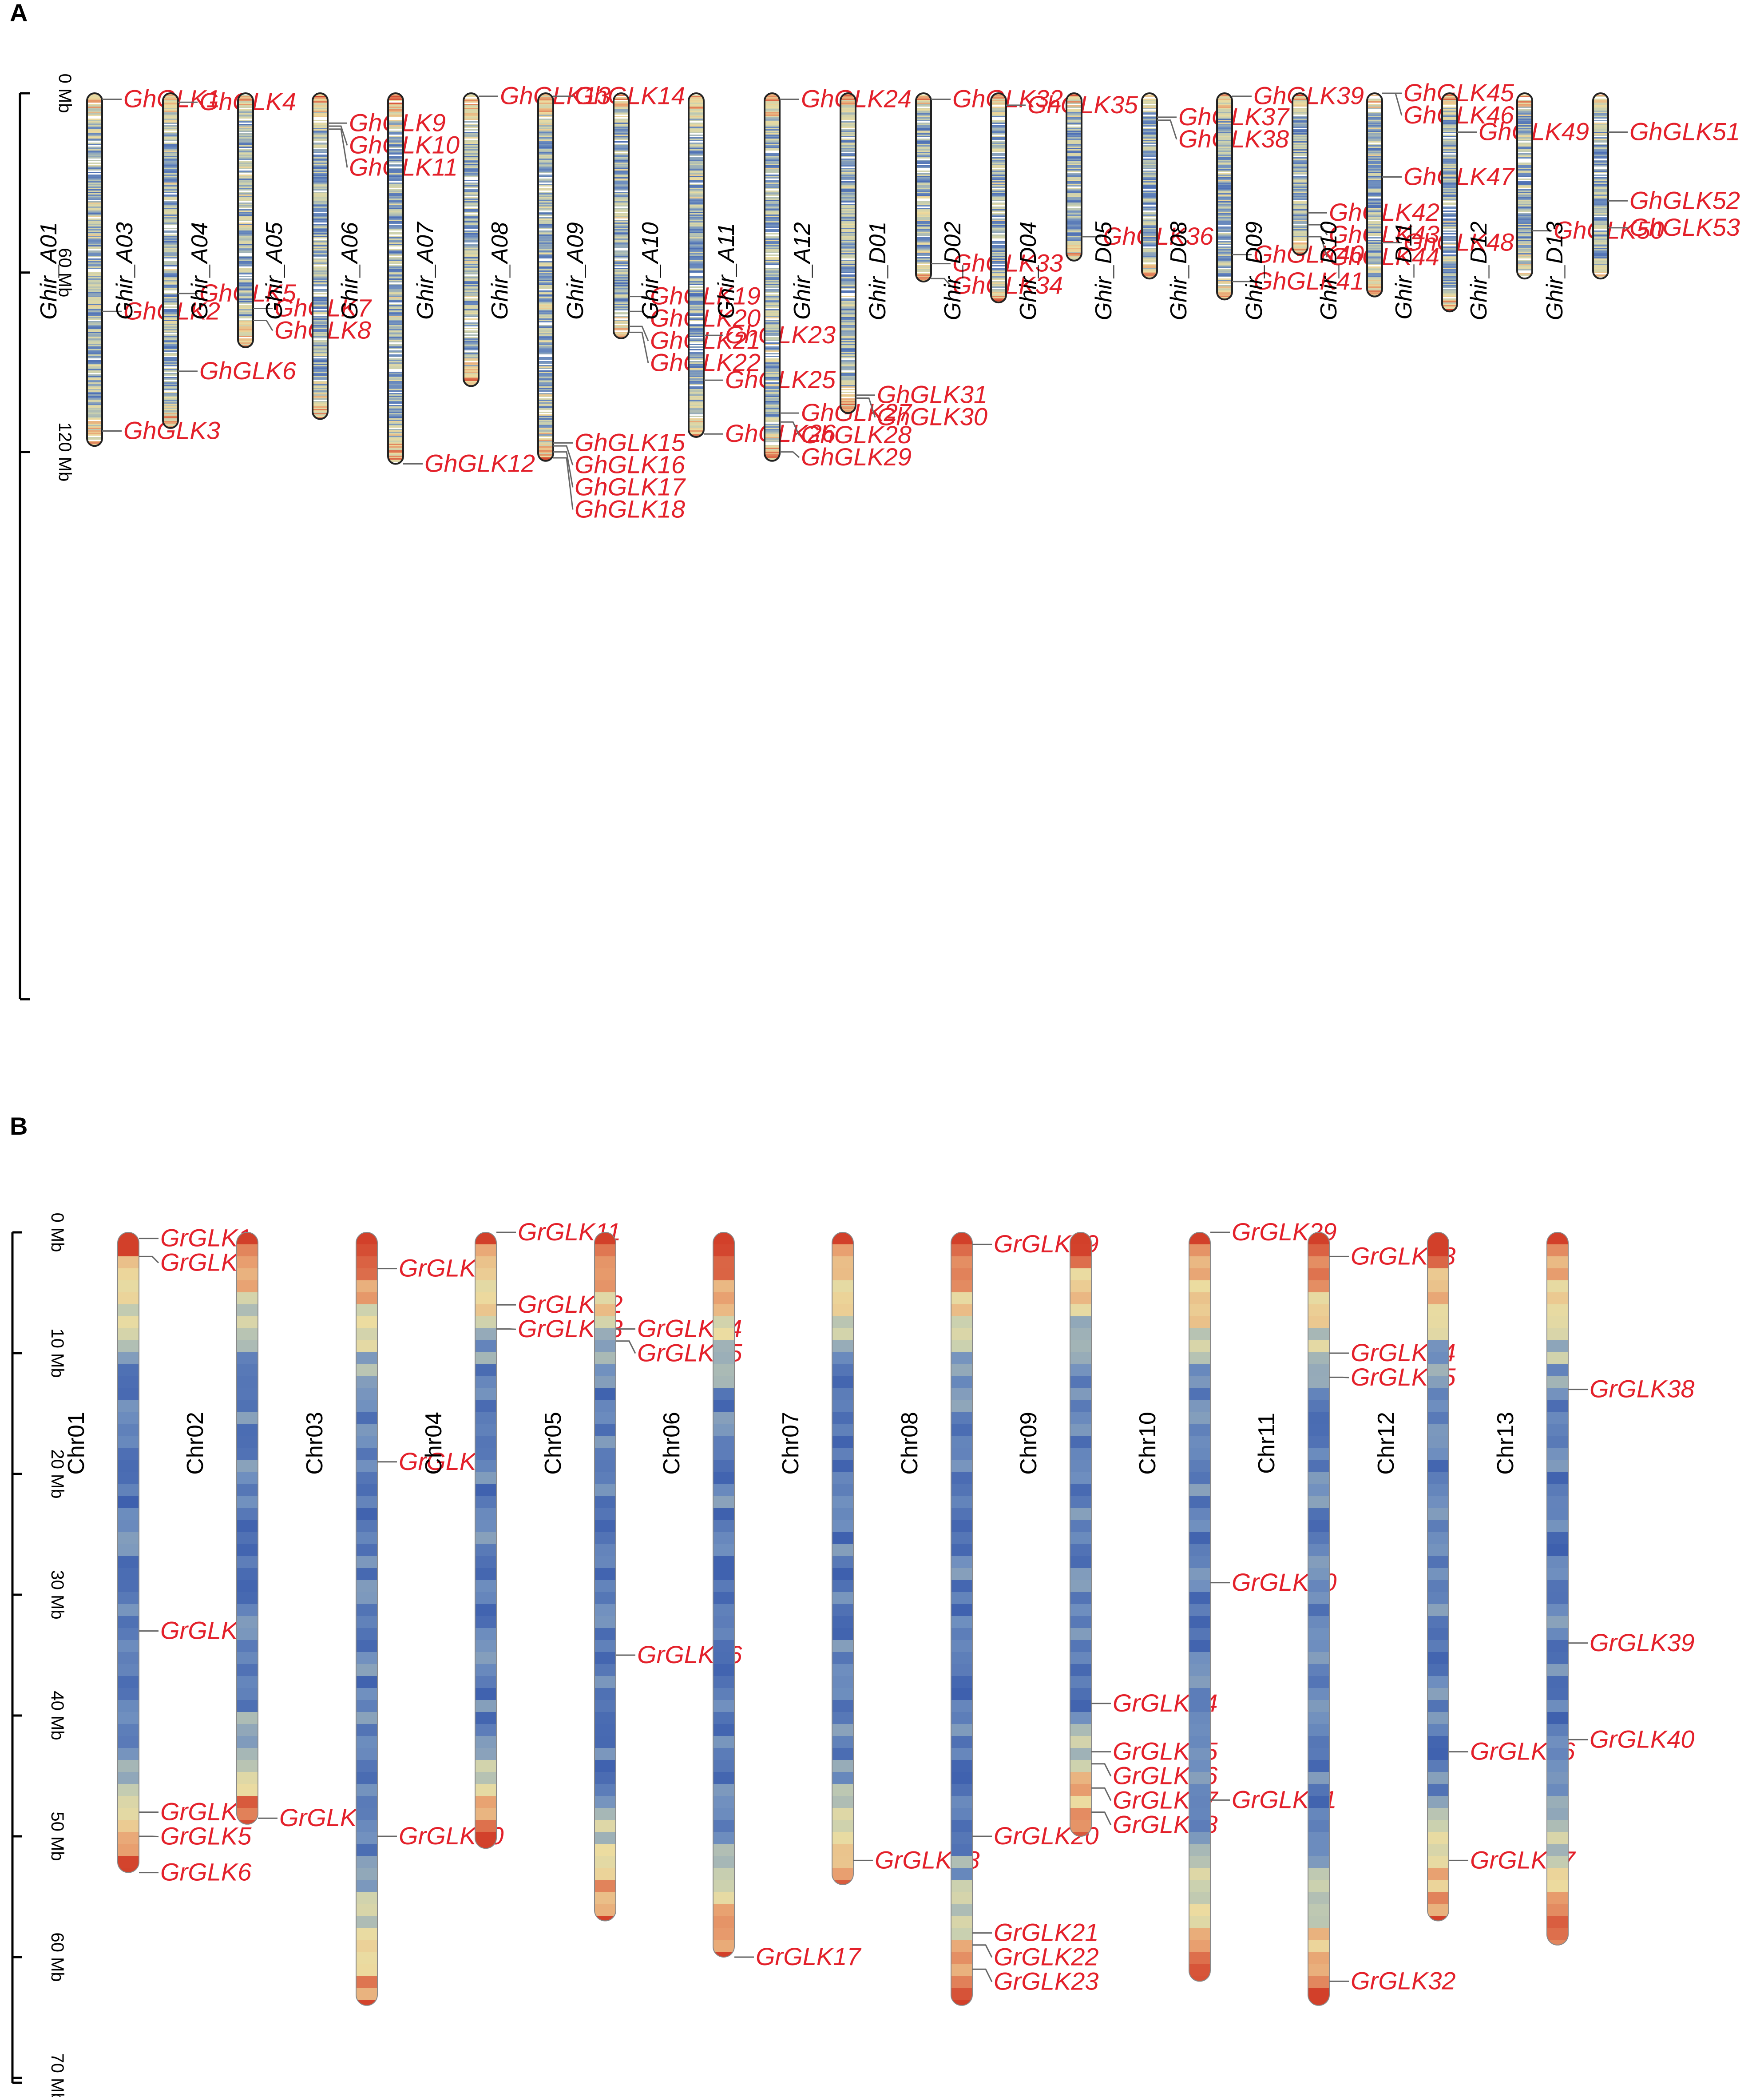 Image resolution: width=1764 pixels, height=2097 pixels. What do you see at coordinates (1384, 234) in the screenshot?
I see `gene-label: GhGLK43` at bounding box center [1384, 234].